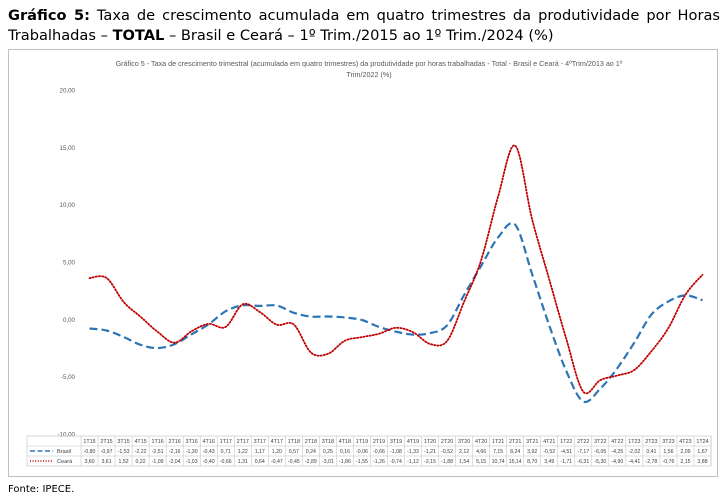 Image resolution: width=727 pixels, height=500 pixels. Describe the element at coordinates (362, 462) in the screenshot. I see `data-label: -1,55` at that location.